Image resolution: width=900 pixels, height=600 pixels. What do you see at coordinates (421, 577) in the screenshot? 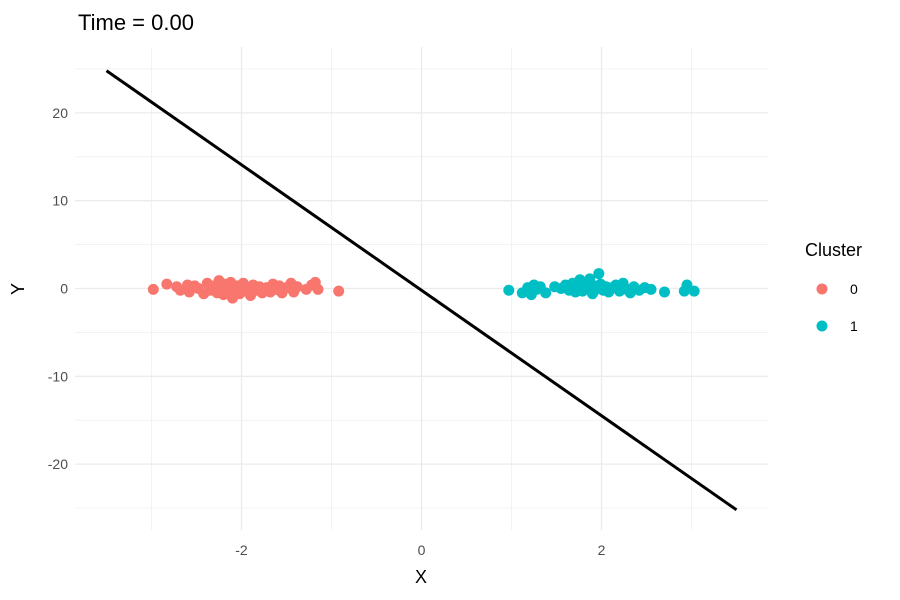
I see `x-axis-title: X` at bounding box center [421, 577].